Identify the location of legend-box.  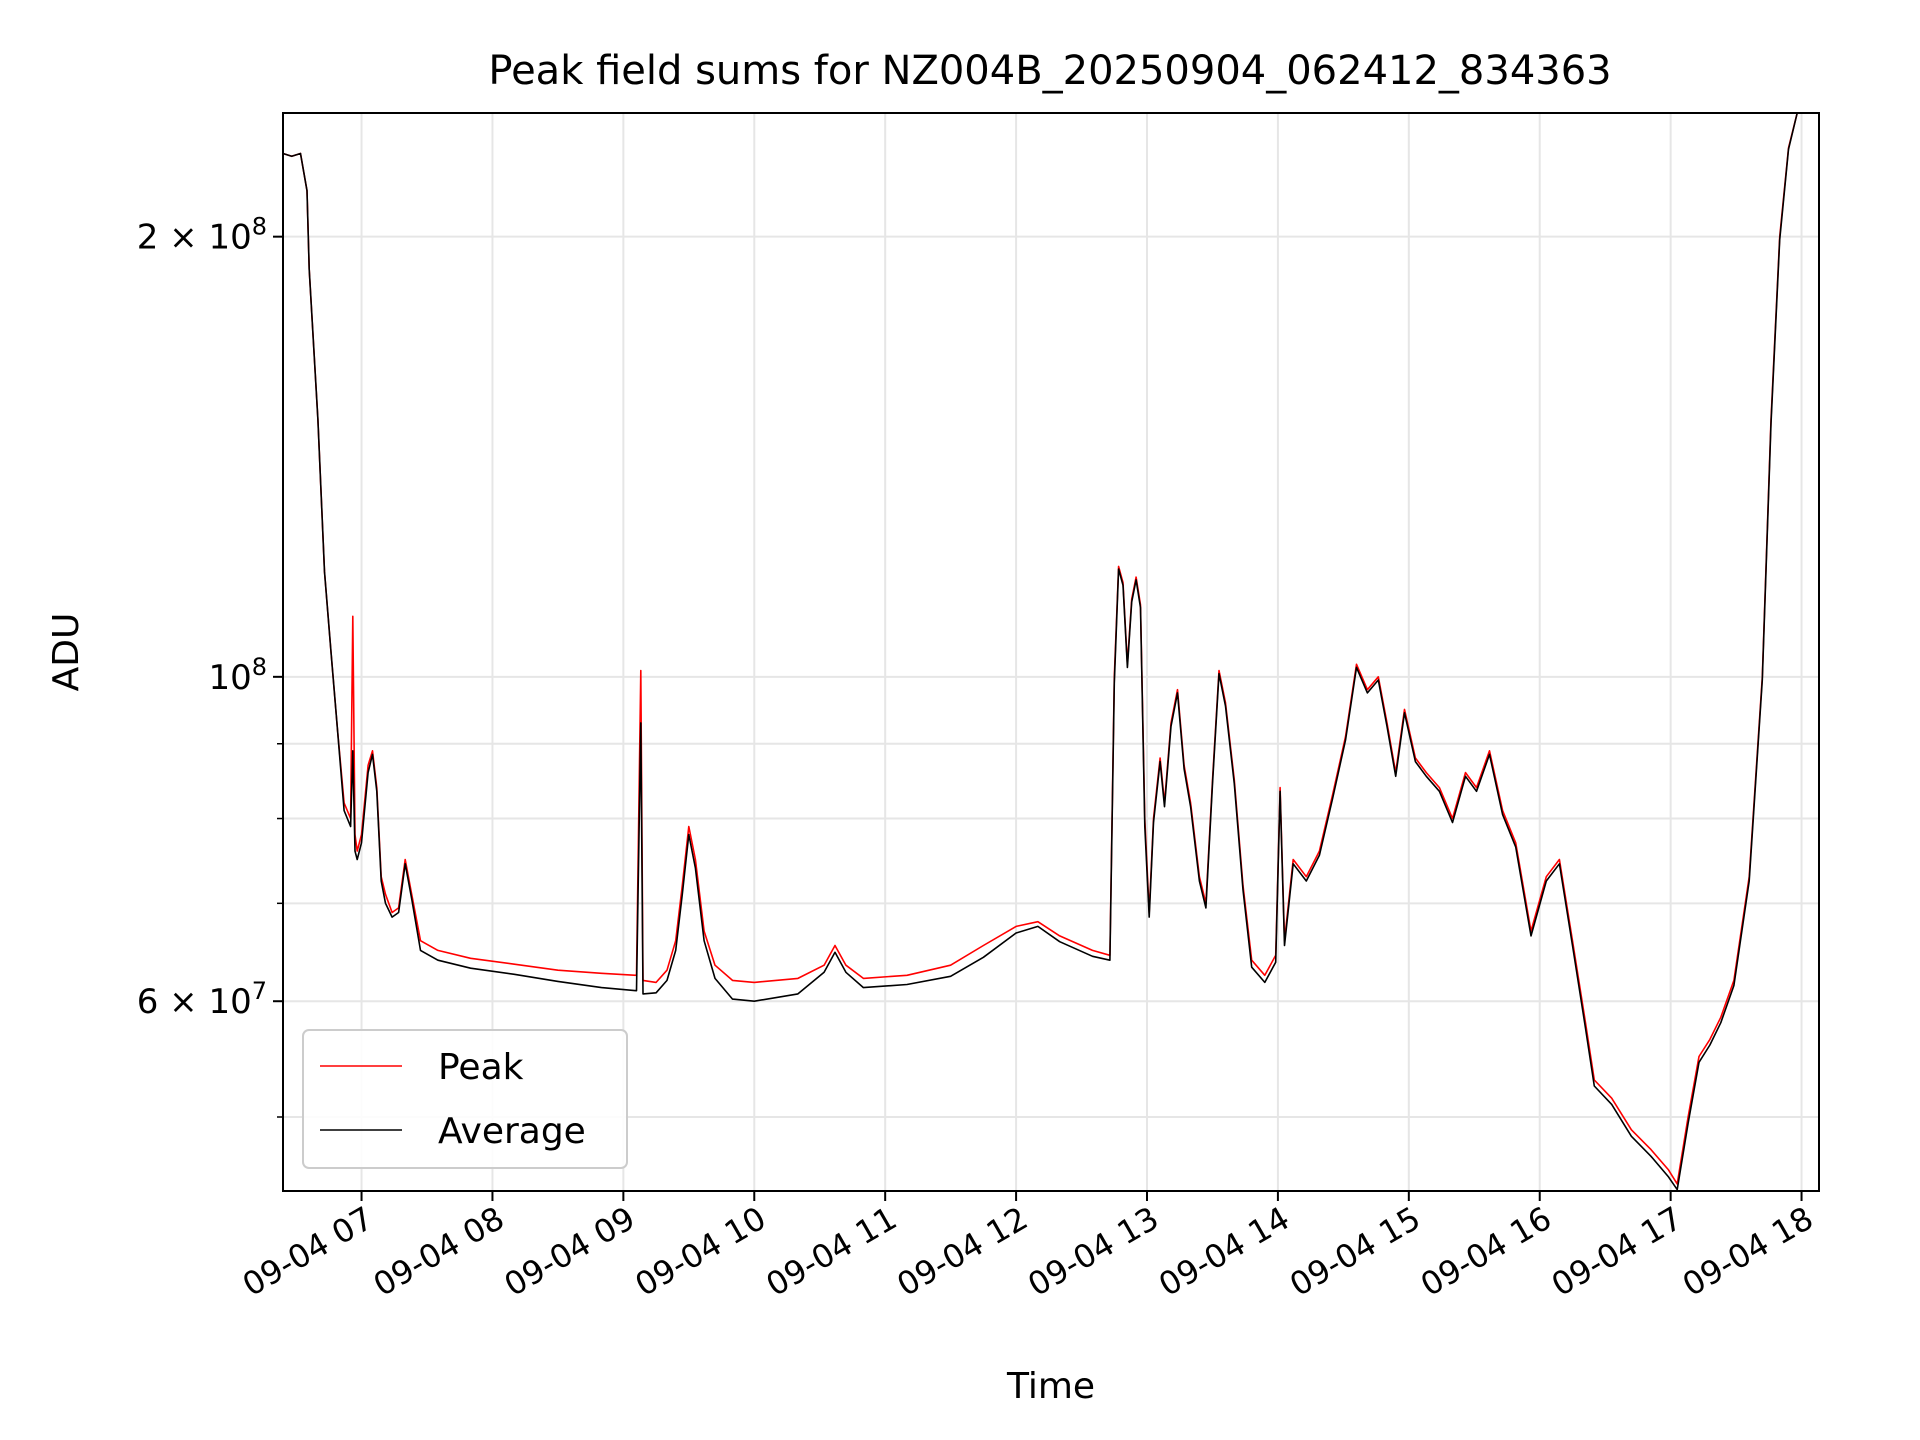
(465, 1099).